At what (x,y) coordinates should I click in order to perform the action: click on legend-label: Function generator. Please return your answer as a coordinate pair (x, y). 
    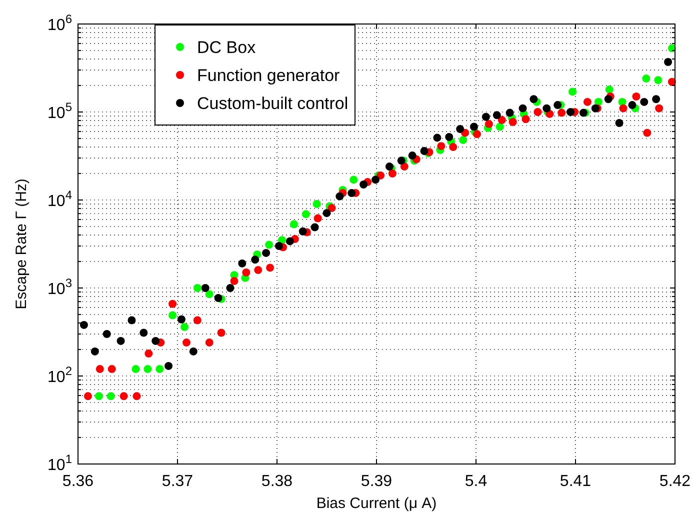
    Looking at the image, I should click on (268, 75).